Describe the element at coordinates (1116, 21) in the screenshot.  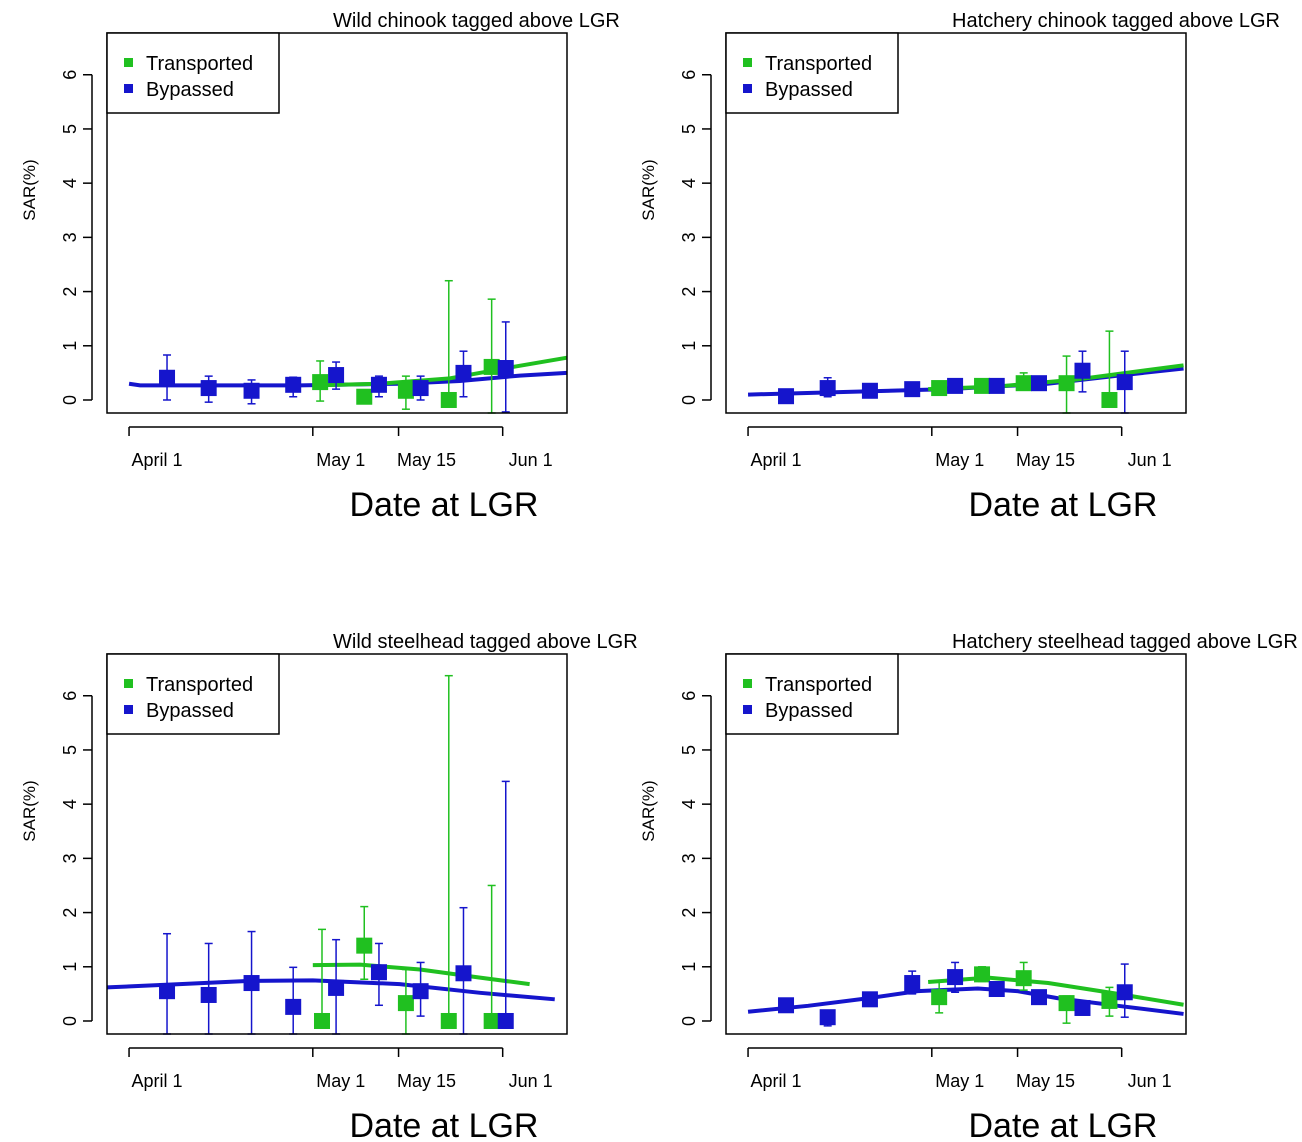
I see `chart-title: Hatchery chinook tagged above LGR` at that location.